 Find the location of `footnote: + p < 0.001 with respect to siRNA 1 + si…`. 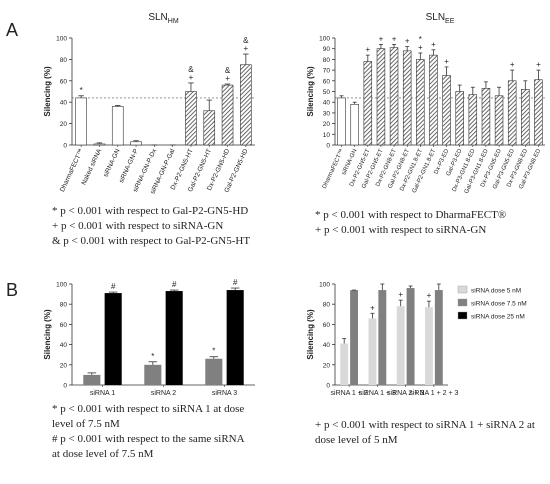

footnote: + p < 0.001 with respect to siRNA 1 + si… is located at coordinates (425, 425).